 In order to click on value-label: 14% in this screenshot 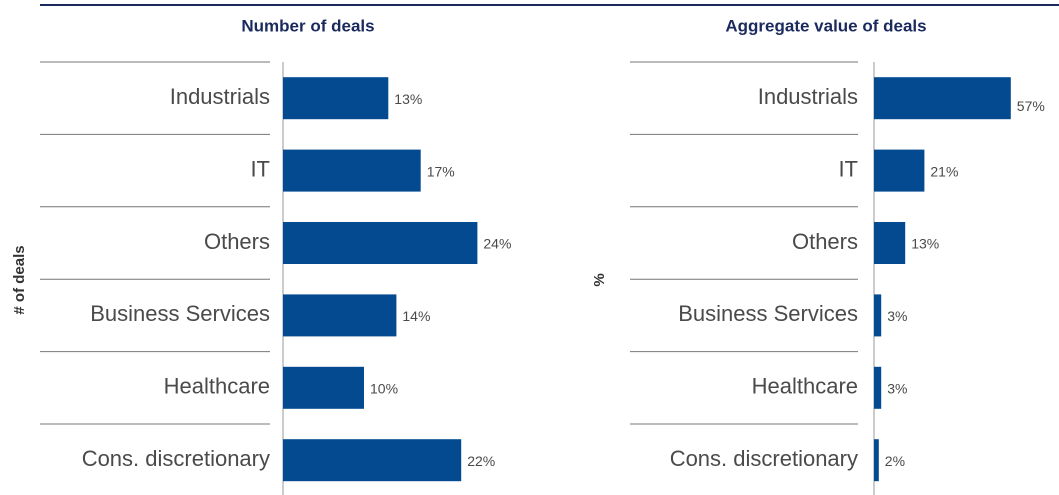, I will do `click(416, 316)`.